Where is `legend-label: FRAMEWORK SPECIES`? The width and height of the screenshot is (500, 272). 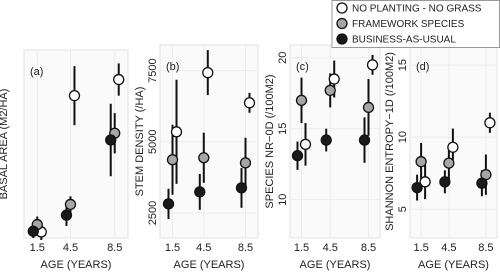
legend-label: FRAMEWORK SPECIES is located at coordinates (408, 24).